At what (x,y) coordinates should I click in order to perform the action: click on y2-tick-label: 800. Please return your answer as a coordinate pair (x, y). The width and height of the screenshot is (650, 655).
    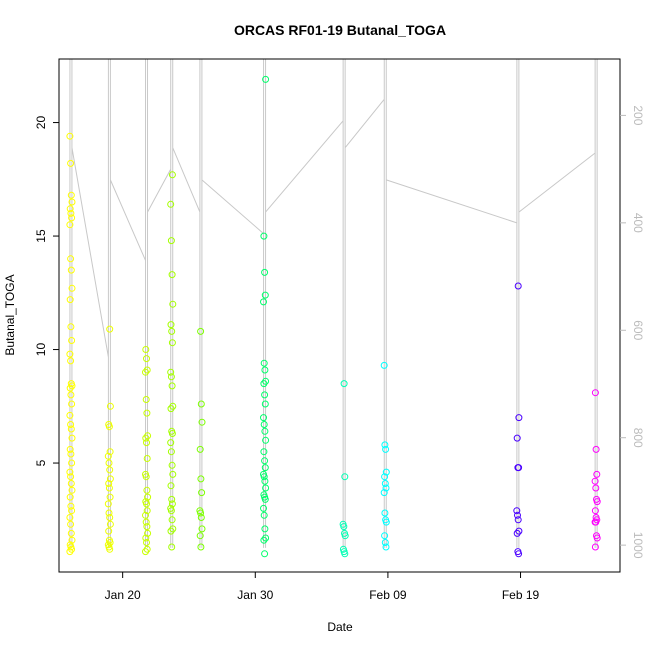
    Looking at the image, I should click on (638, 438).